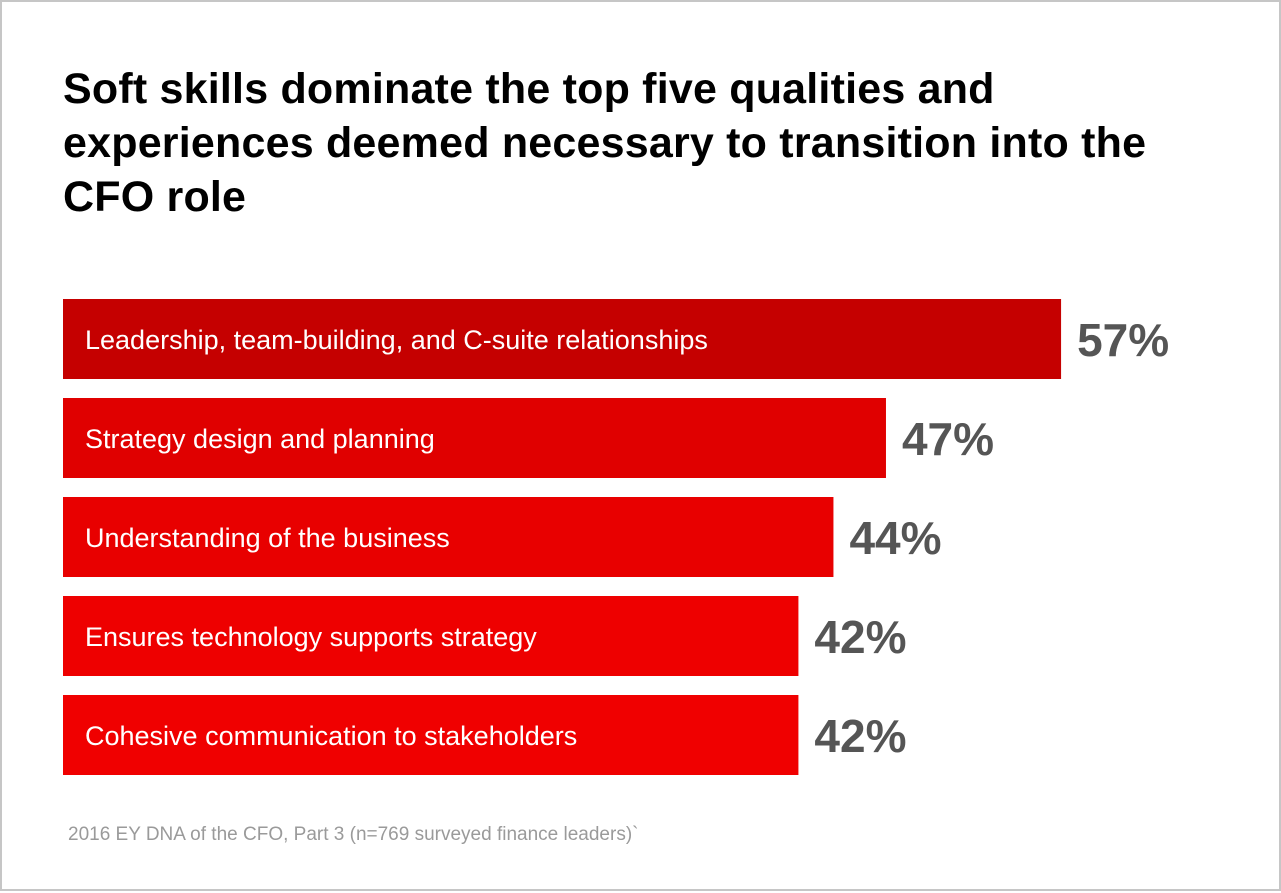 This screenshot has width=1281, height=893. What do you see at coordinates (331, 736) in the screenshot?
I see `bar-label-5: Cohesive communication to stakeholders` at bounding box center [331, 736].